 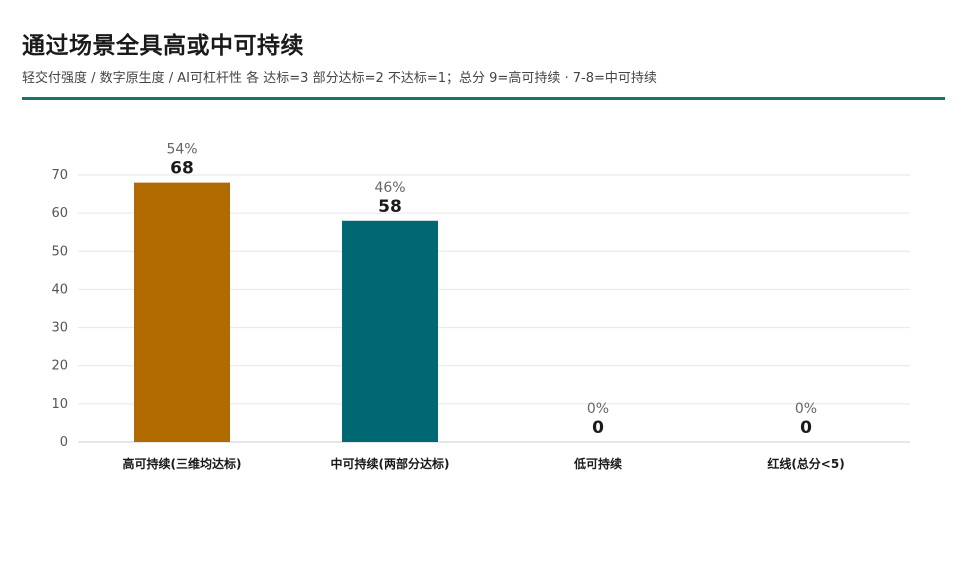 What do you see at coordinates (286, 312) in the screenshot?
I see `bars` at bounding box center [286, 312].